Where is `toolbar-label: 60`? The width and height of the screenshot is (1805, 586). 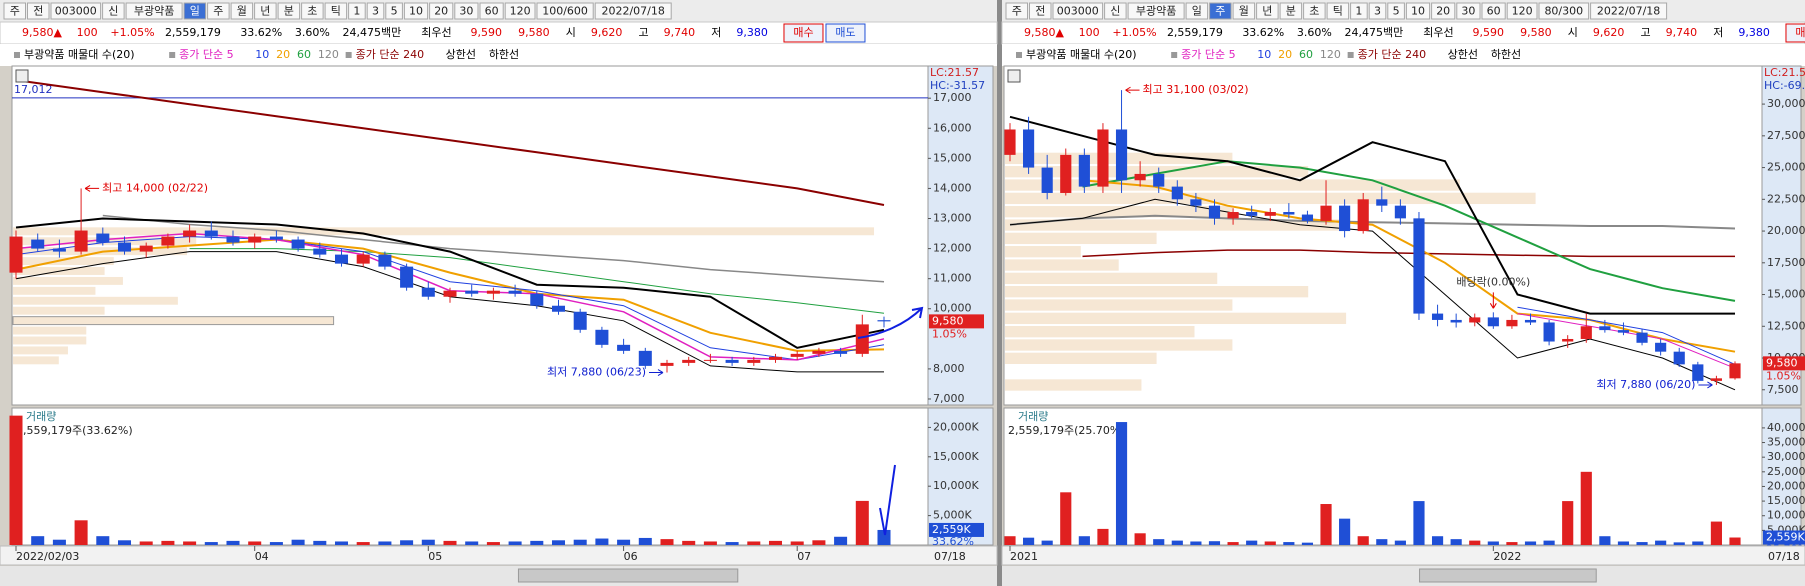
toolbar-label: 60 is located at coordinates (1494, 11).